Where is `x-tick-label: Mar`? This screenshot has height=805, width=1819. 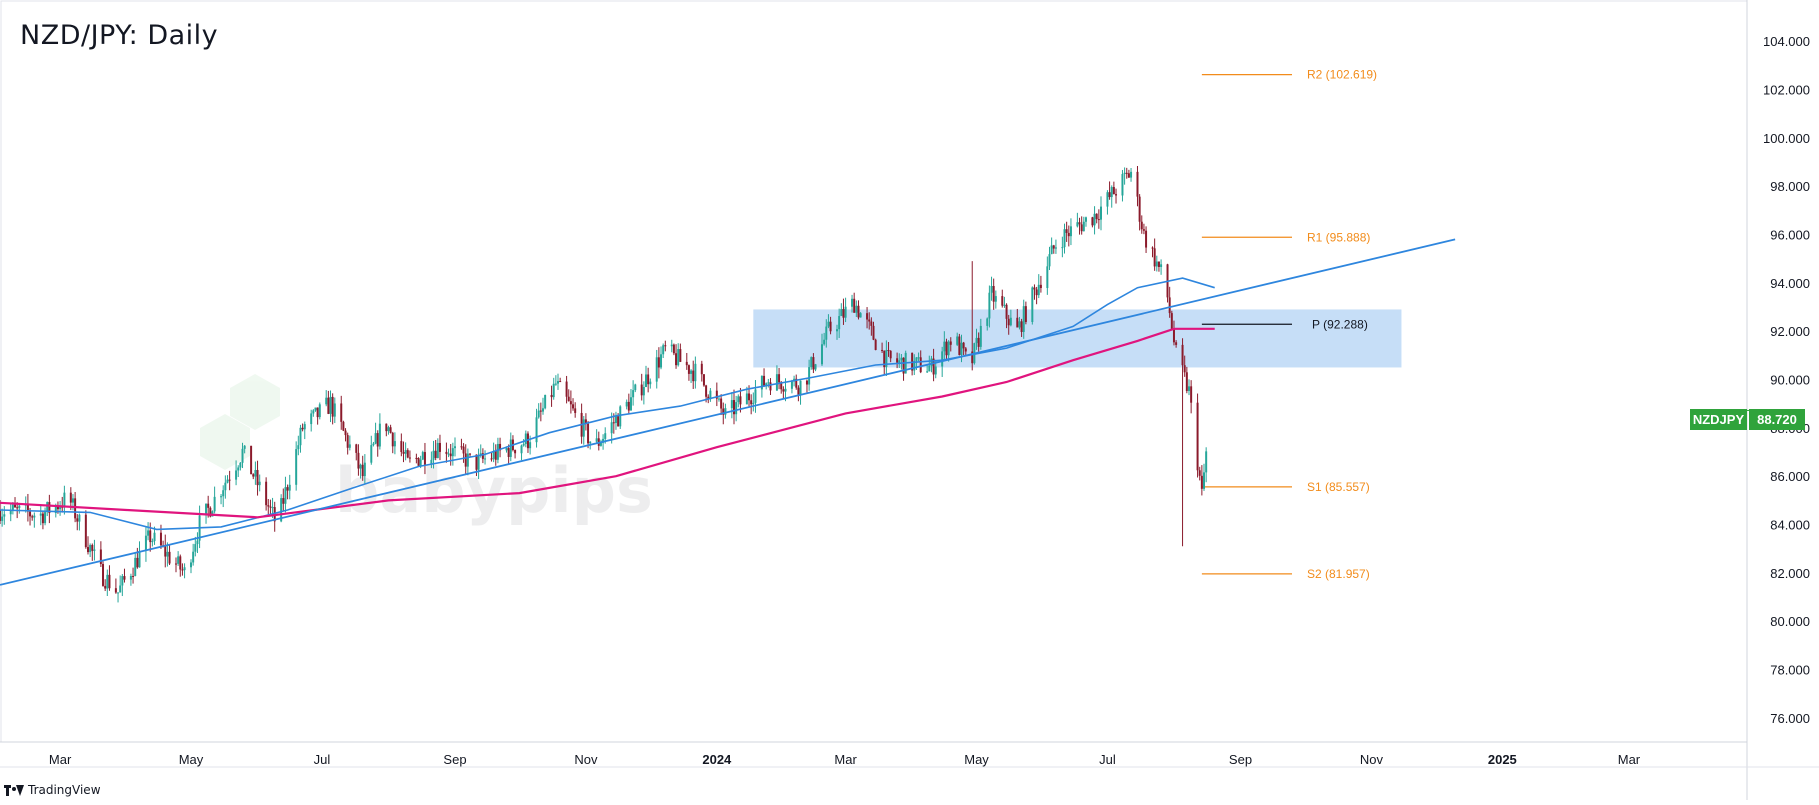
x-tick-label: Mar is located at coordinates (60, 759).